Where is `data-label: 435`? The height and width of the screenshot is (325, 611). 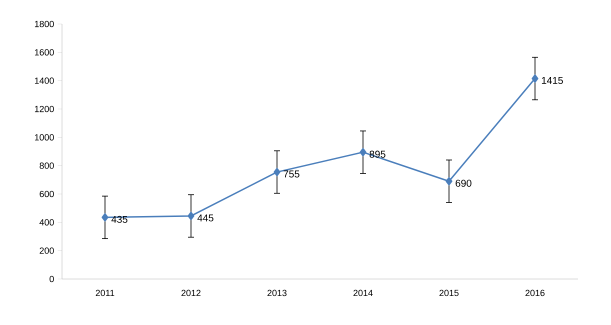
data-label: 435 is located at coordinates (119, 219).